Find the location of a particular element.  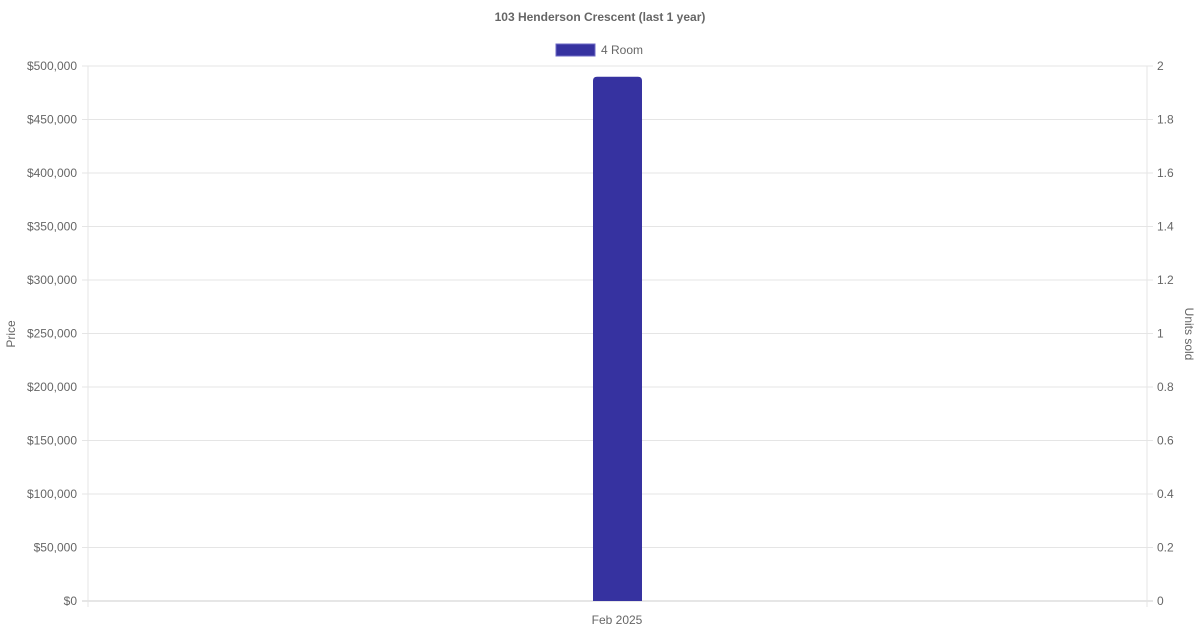

y2-tick-label: 2 is located at coordinates (1160, 66).